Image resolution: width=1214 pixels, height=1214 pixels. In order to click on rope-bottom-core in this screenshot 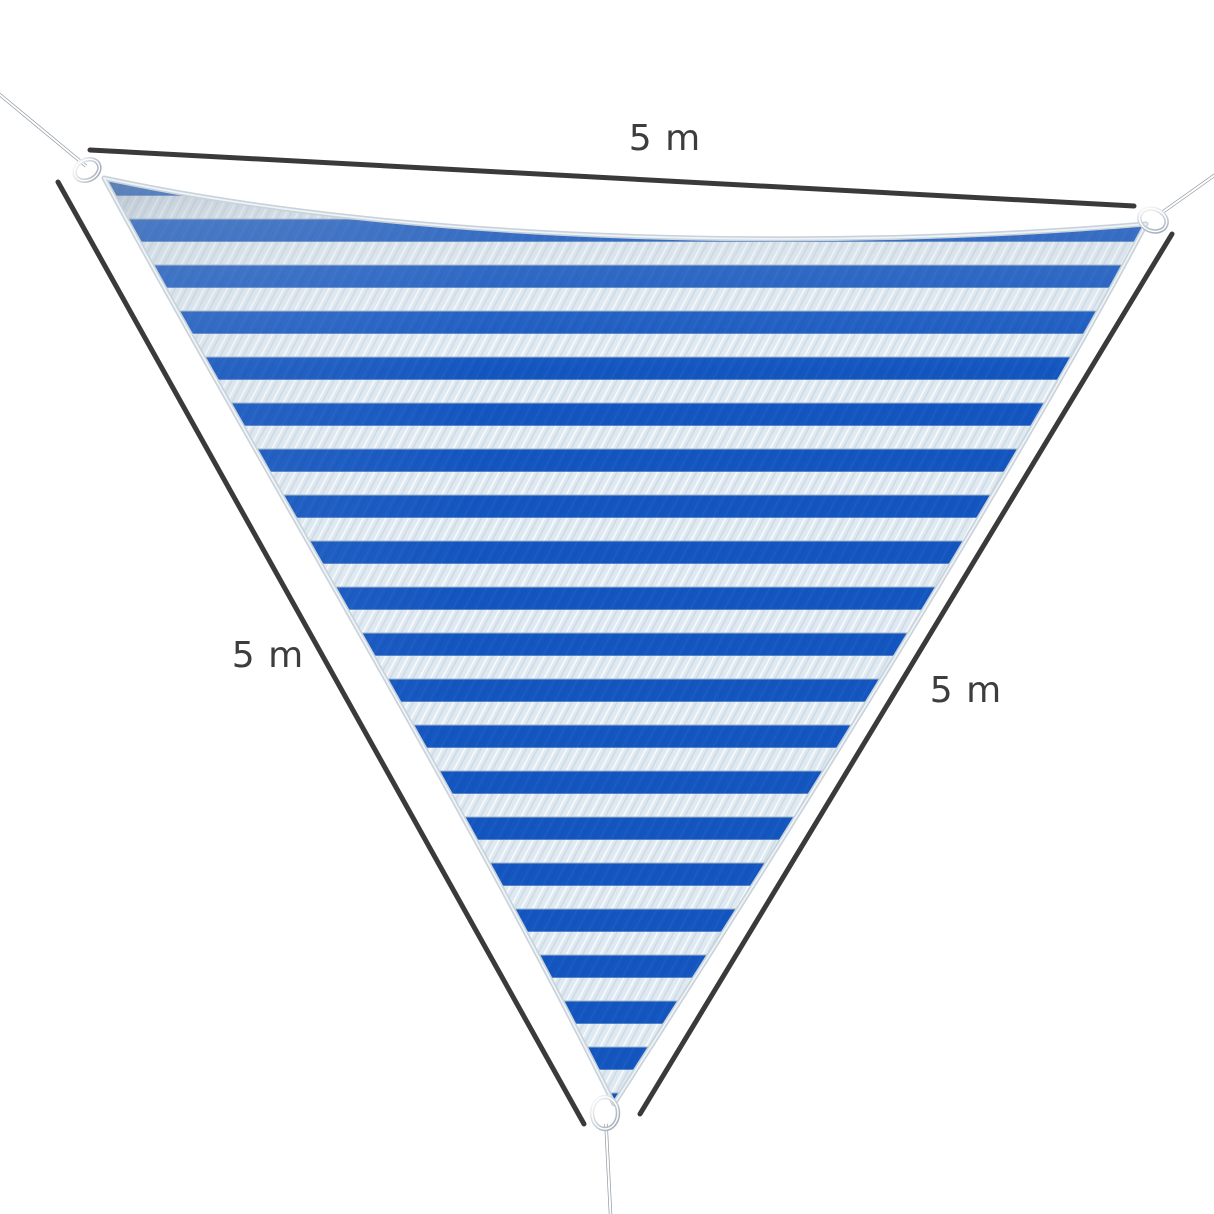, I will do `click(608, 1168)`.